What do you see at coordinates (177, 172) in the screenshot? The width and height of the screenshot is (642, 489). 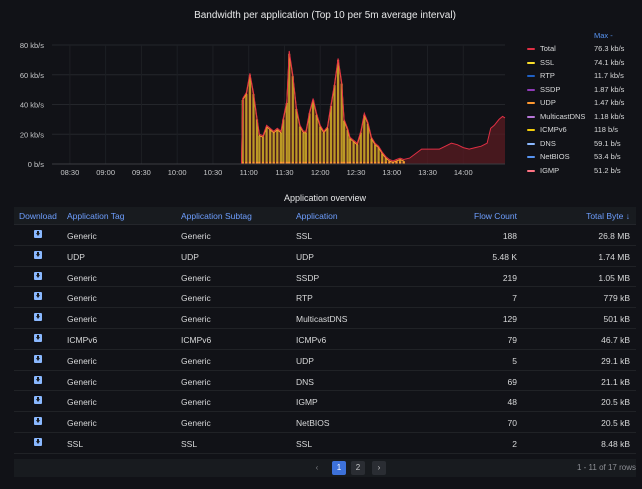 I see `x-tick-label: 10:00` at bounding box center [177, 172].